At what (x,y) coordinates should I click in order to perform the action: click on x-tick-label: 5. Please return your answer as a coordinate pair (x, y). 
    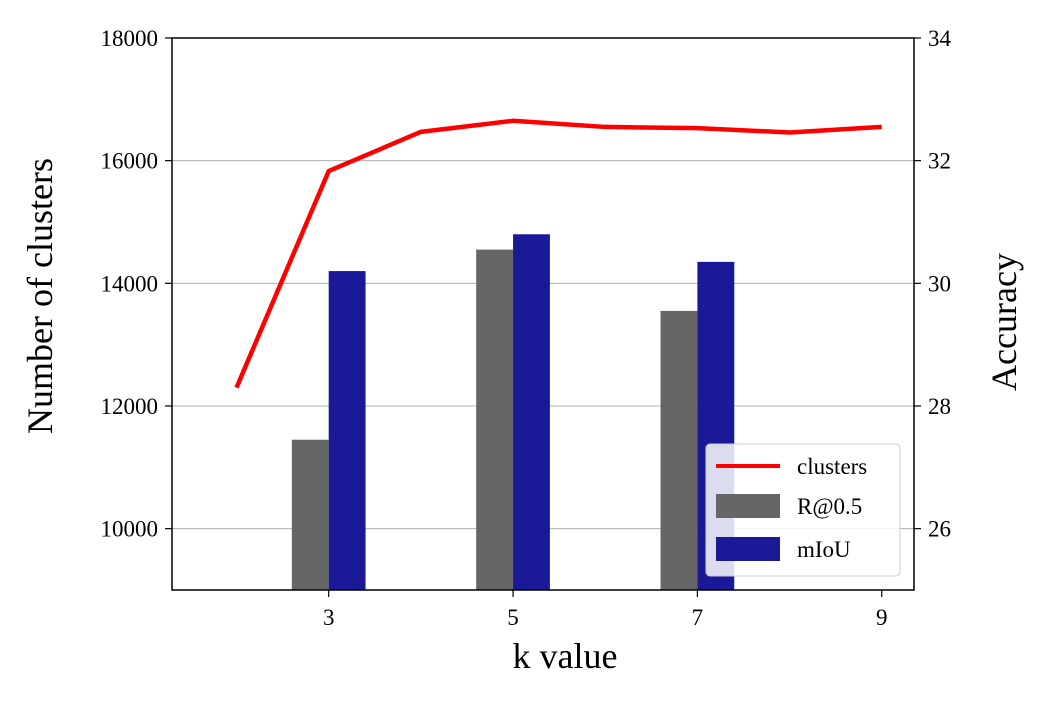
    Looking at the image, I should click on (513, 617).